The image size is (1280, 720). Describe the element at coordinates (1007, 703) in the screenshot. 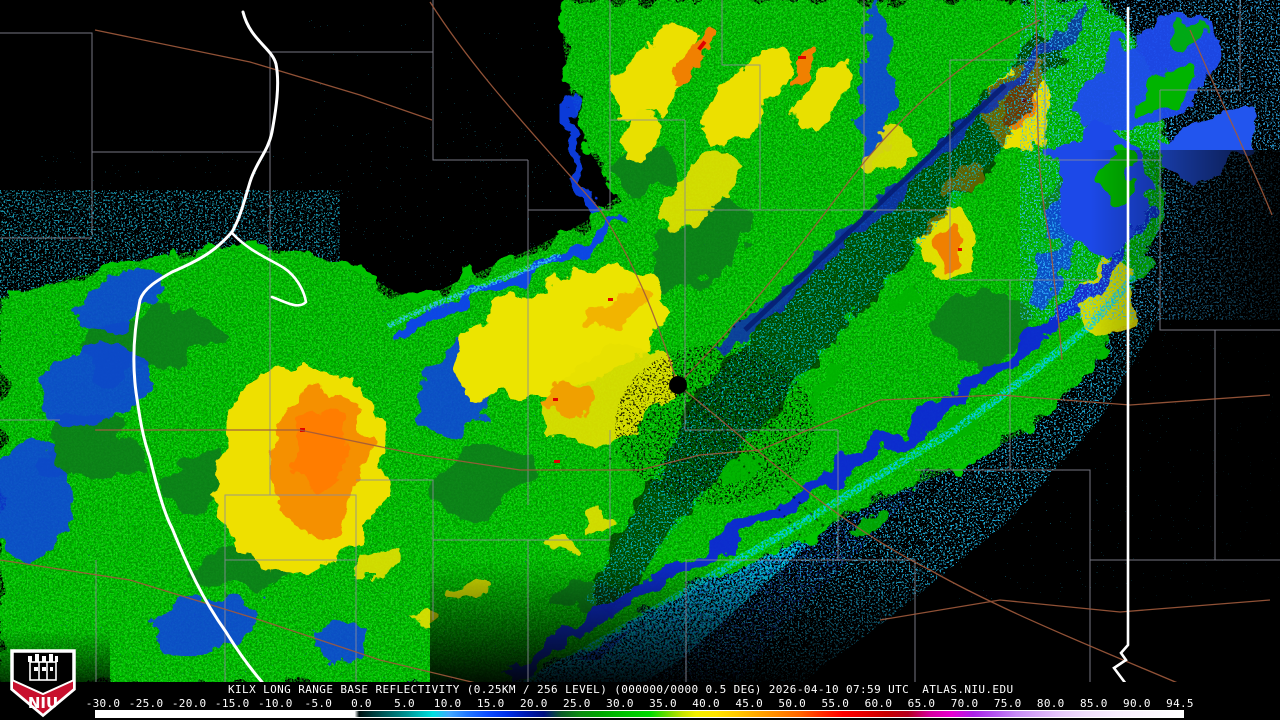

I see `colorbar-tick: 75.0` at that location.